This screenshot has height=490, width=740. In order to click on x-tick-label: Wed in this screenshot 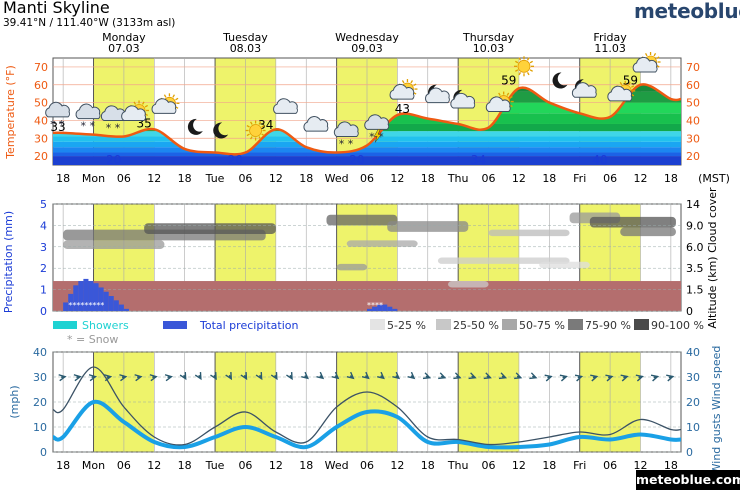, I will do `click(337, 178)`.